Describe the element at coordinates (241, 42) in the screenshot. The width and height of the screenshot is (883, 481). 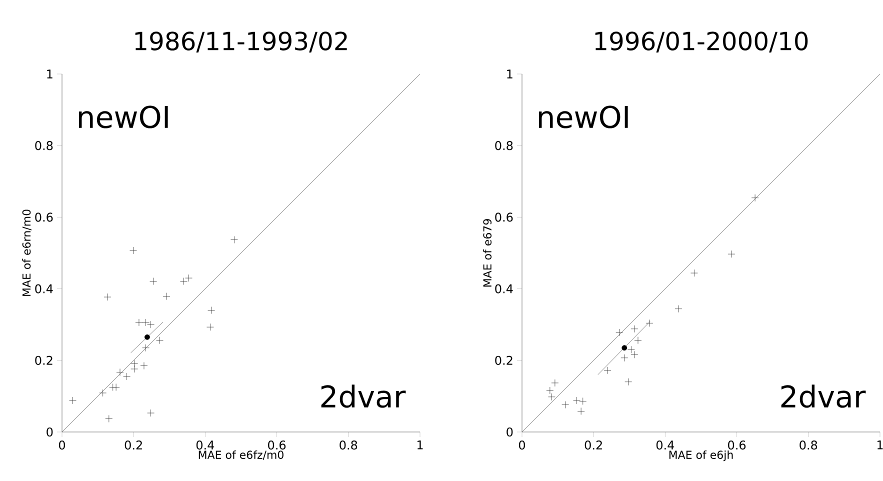
I see `chart-title: 1986/11-1993/02` at that location.